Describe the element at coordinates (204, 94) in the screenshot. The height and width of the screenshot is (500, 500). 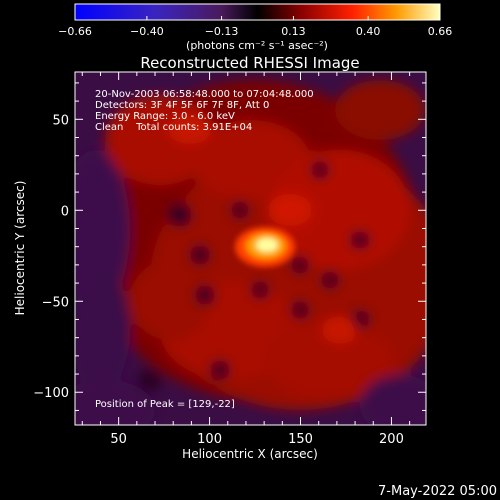
I see `annotation-time-range: 20-Nov-2003 06:58:48.000 to 07:04:48.000` at that location.